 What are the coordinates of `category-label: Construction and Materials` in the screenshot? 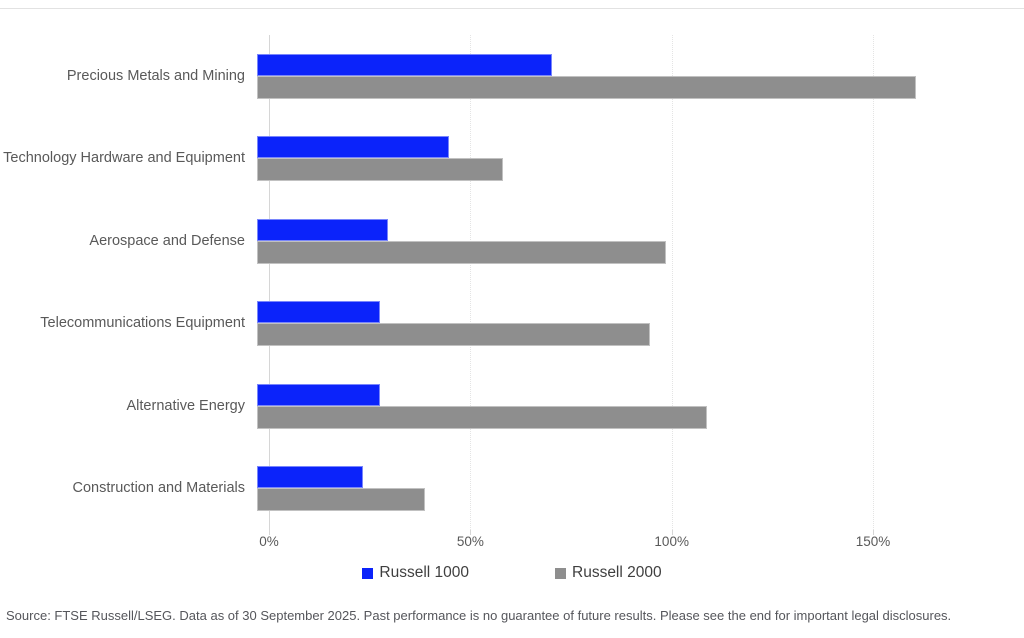 It's located at (158, 488).